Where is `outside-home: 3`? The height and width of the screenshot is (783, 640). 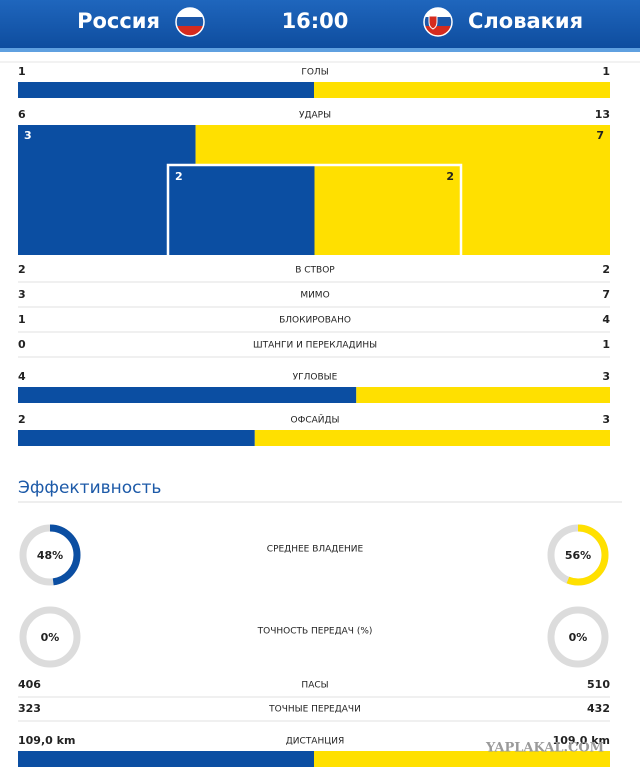
outside-home: 3 is located at coordinates (28, 135).